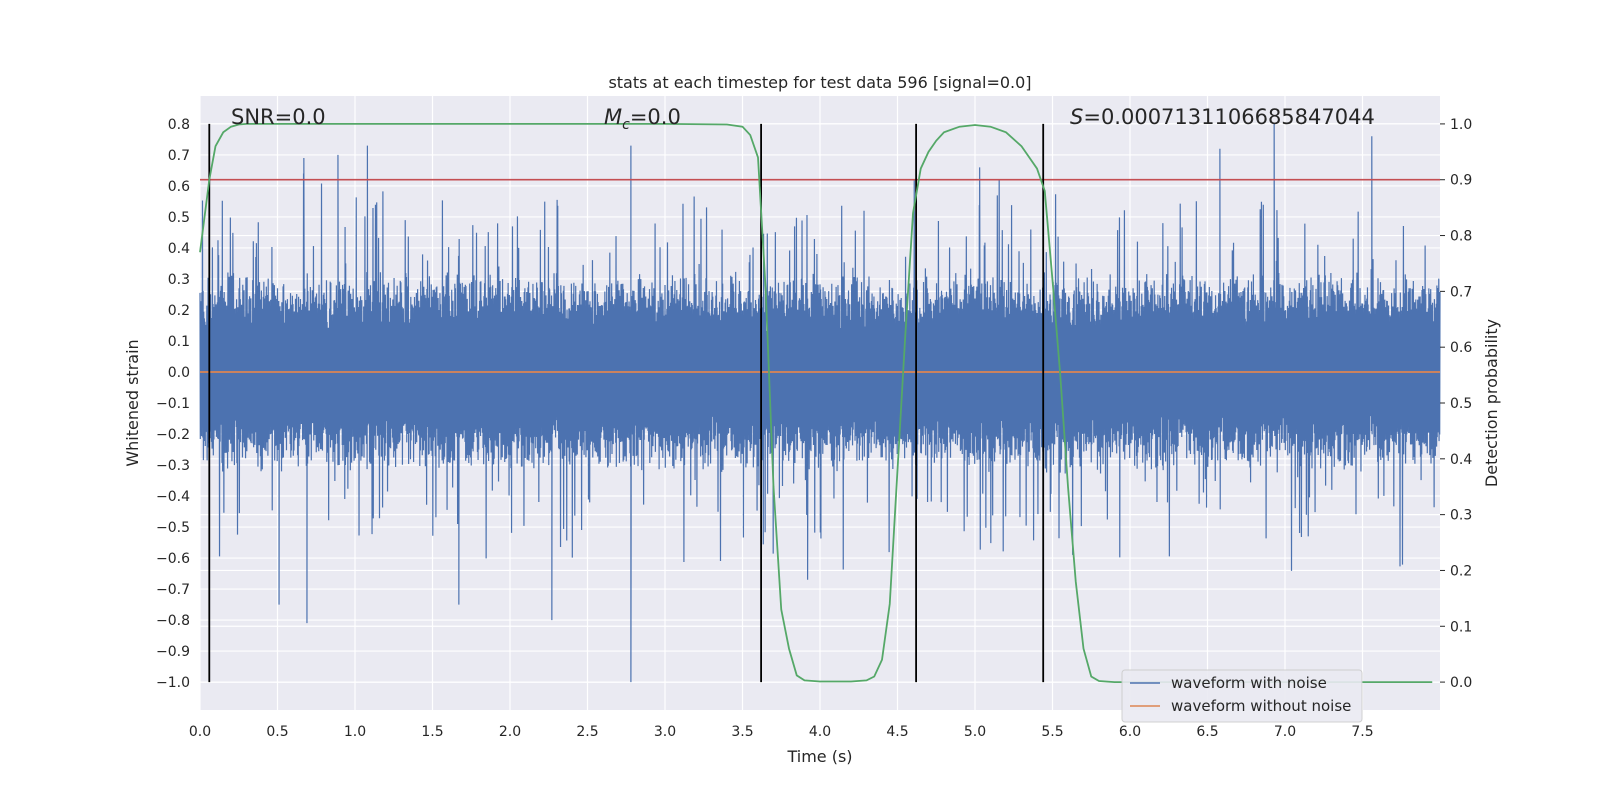 The width and height of the screenshot is (1600, 800). I want to click on x-tick-label: 0.0, so click(200, 732).